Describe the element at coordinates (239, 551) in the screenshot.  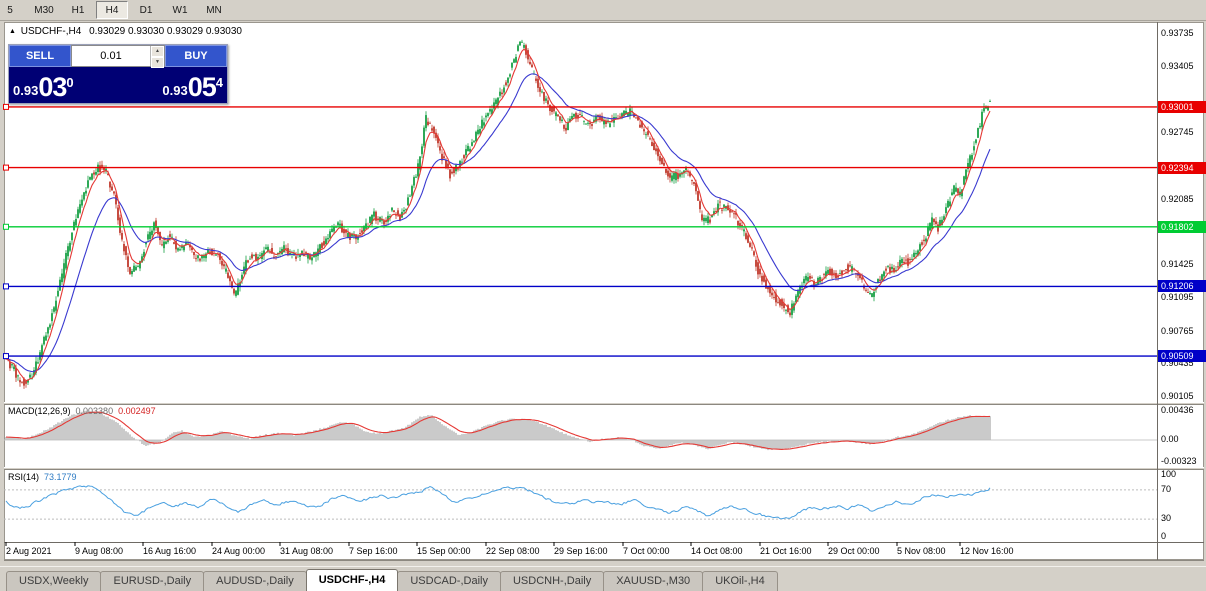
I see `time-axis-label: 24 Aug 00:00` at that location.